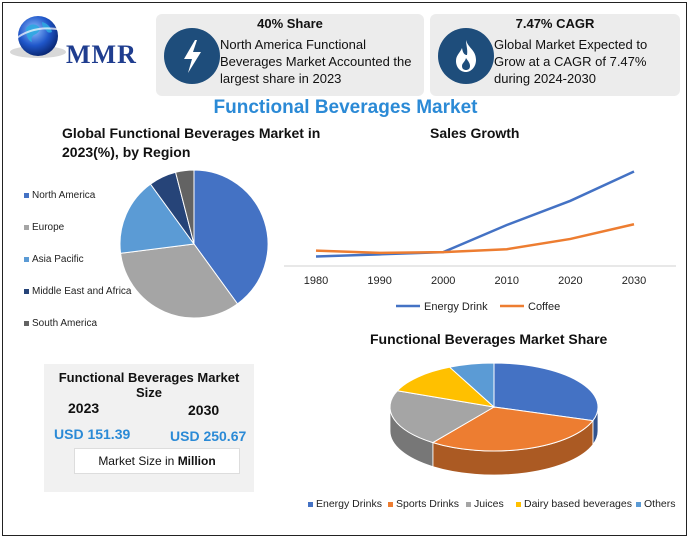  Describe the element at coordinates (555, 23) in the screenshot. I see `info-card-title: 7.47% CAGR` at that location.